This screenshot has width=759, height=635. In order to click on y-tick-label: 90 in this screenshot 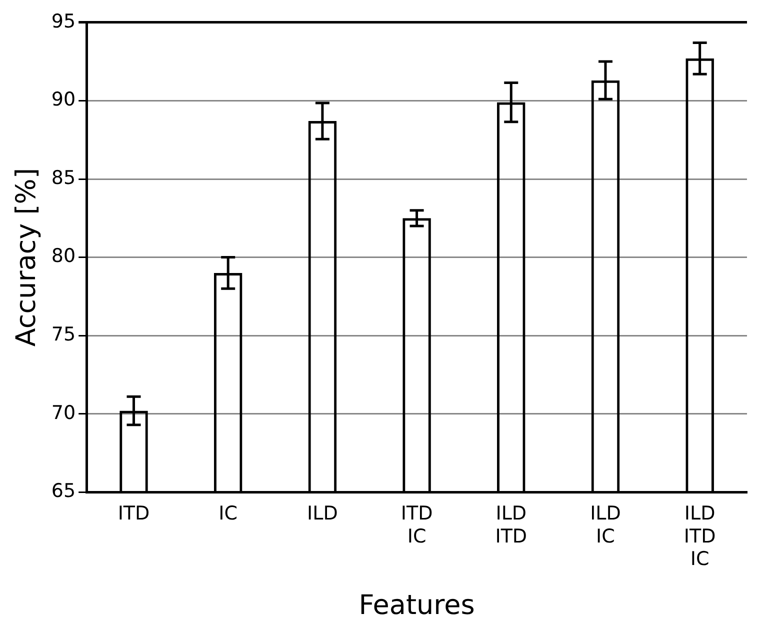, I will do `click(63, 99)`.